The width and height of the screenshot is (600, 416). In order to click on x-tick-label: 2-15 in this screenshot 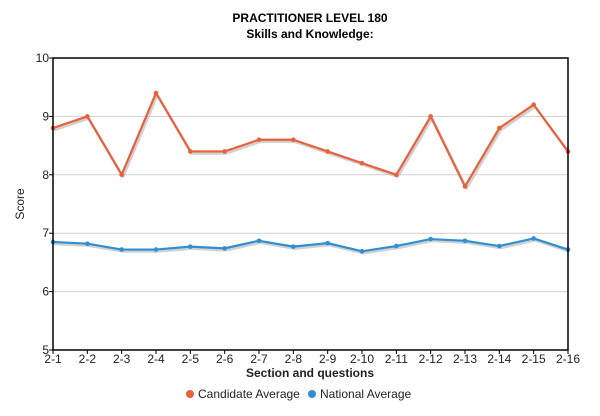, I will do `click(534, 359)`.